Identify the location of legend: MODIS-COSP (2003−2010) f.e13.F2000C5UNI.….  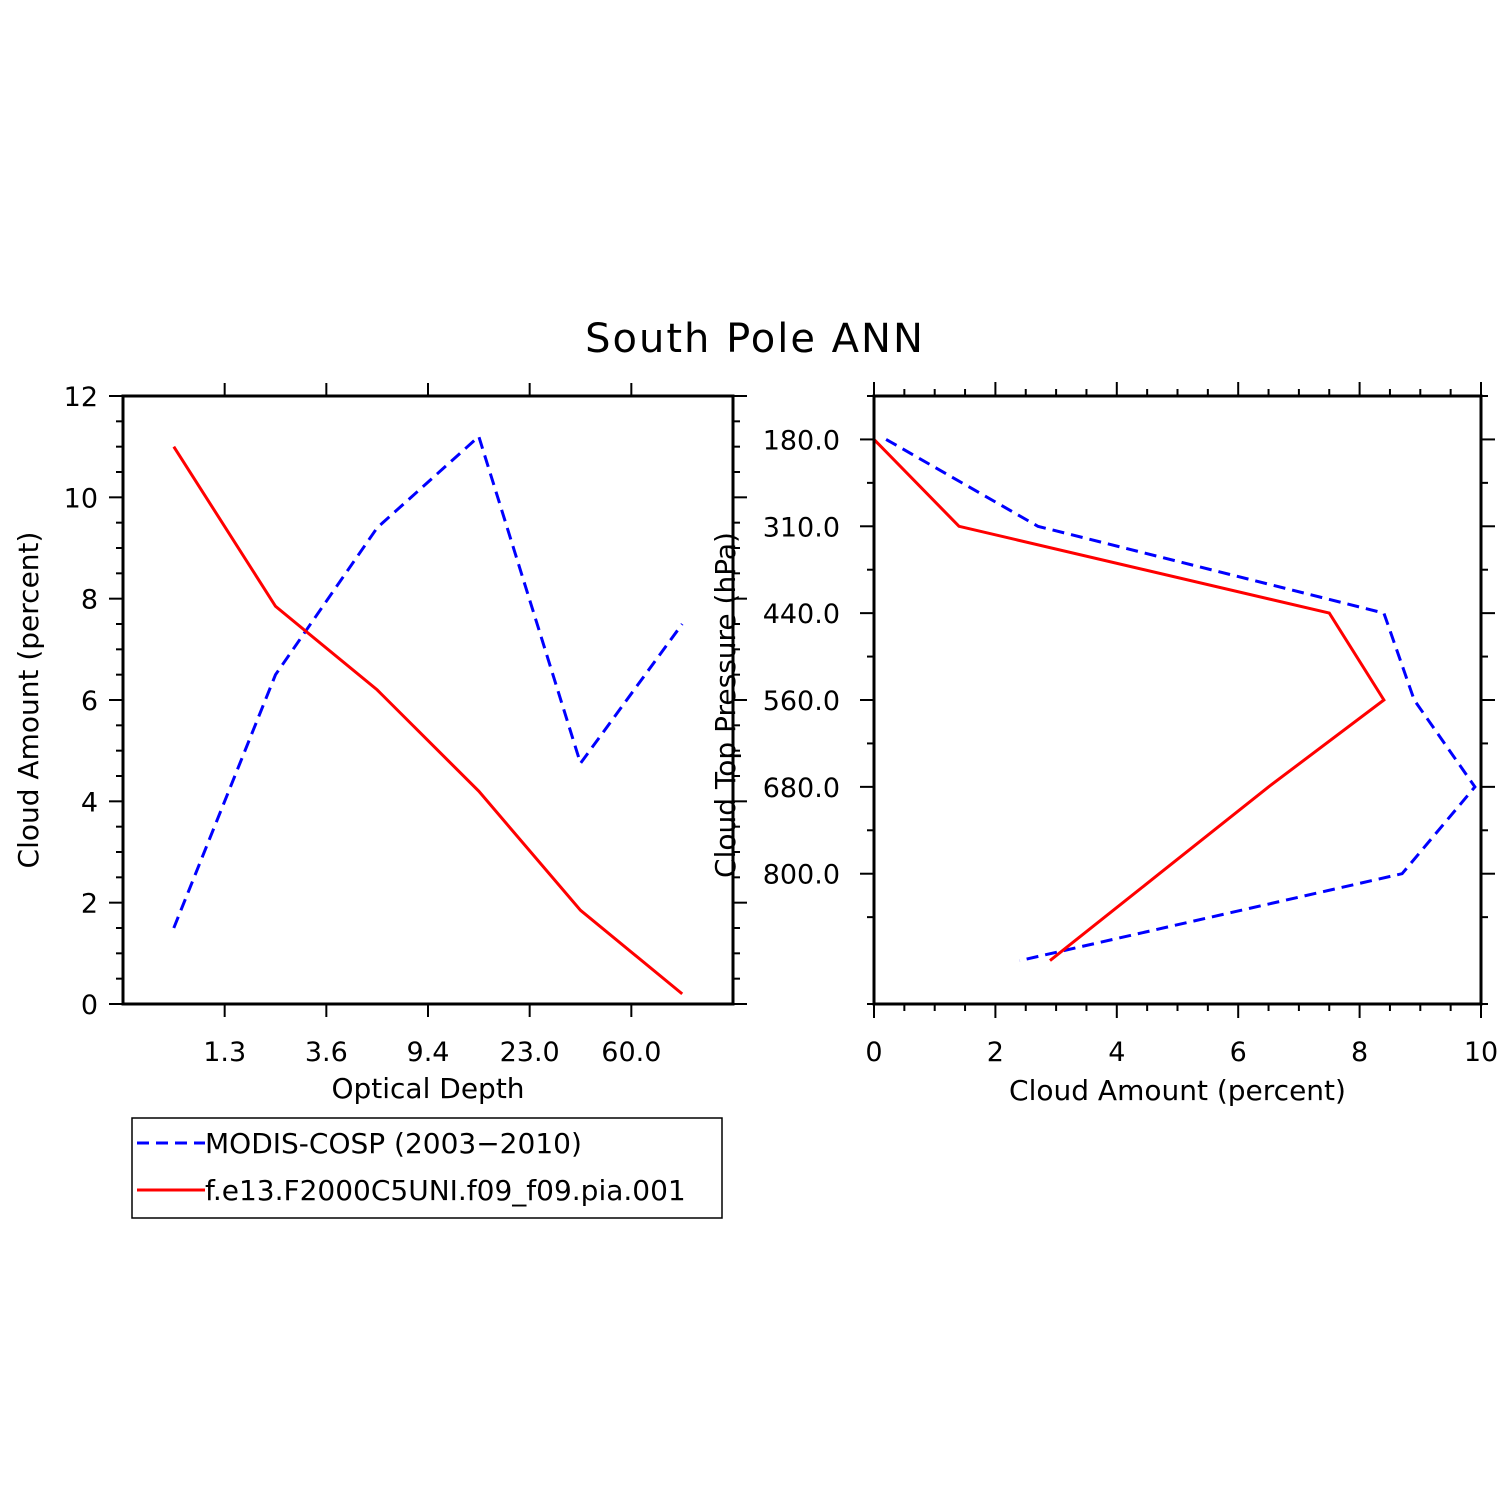
(427, 1168).